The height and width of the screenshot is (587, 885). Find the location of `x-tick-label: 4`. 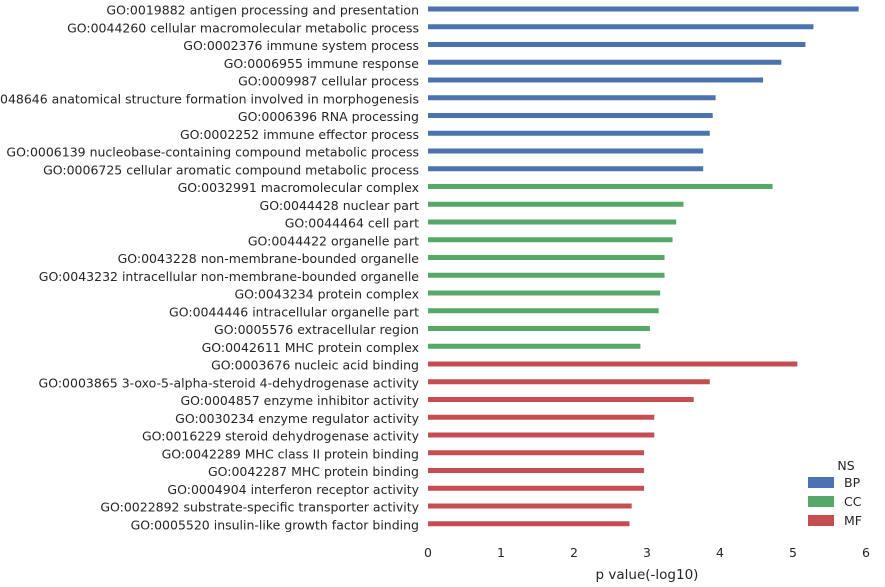

x-tick-label: 4 is located at coordinates (720, 552).